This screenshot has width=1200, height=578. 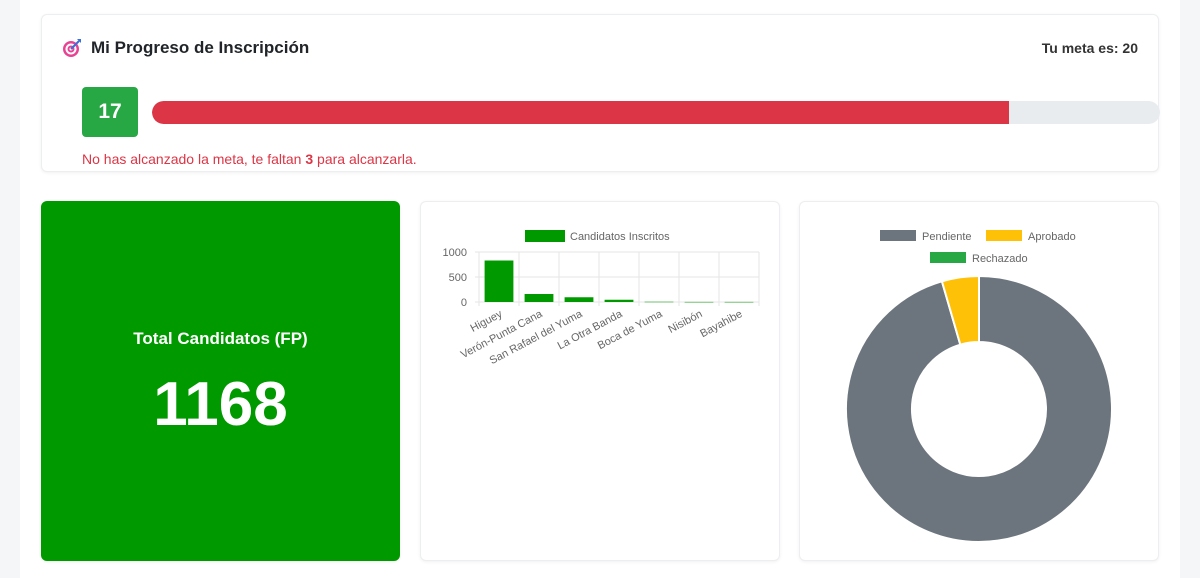 What do you see at coordinates (1089, 48) in the screenshot?
I see `goal-label: Tu meta es: 20` at bounding box center [1089, 48].